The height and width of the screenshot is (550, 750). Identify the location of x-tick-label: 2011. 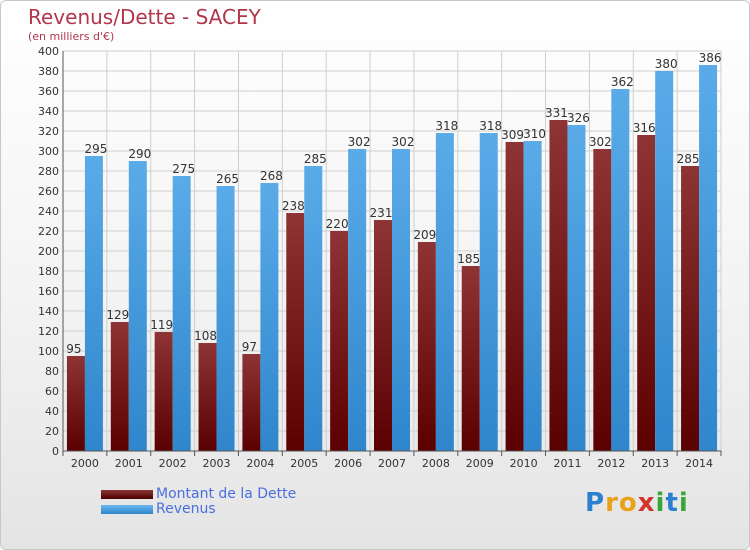
(567, 463).